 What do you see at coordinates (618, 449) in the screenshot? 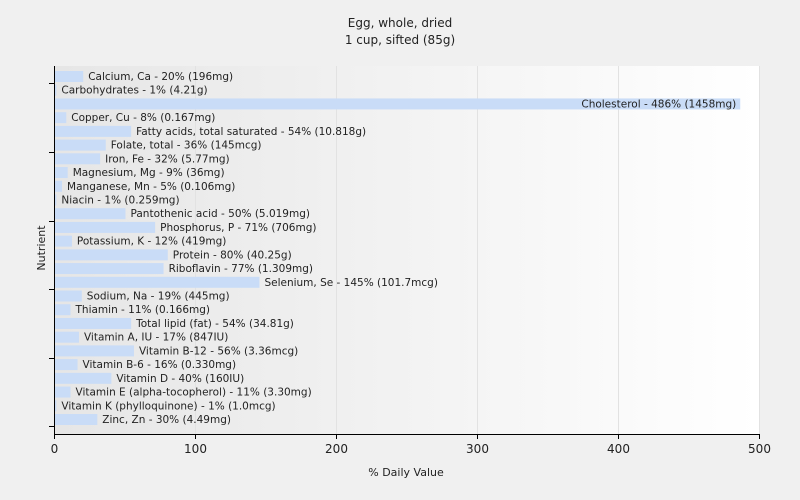
I see `x-tick-label: 400` at bounding box center [618, 449].